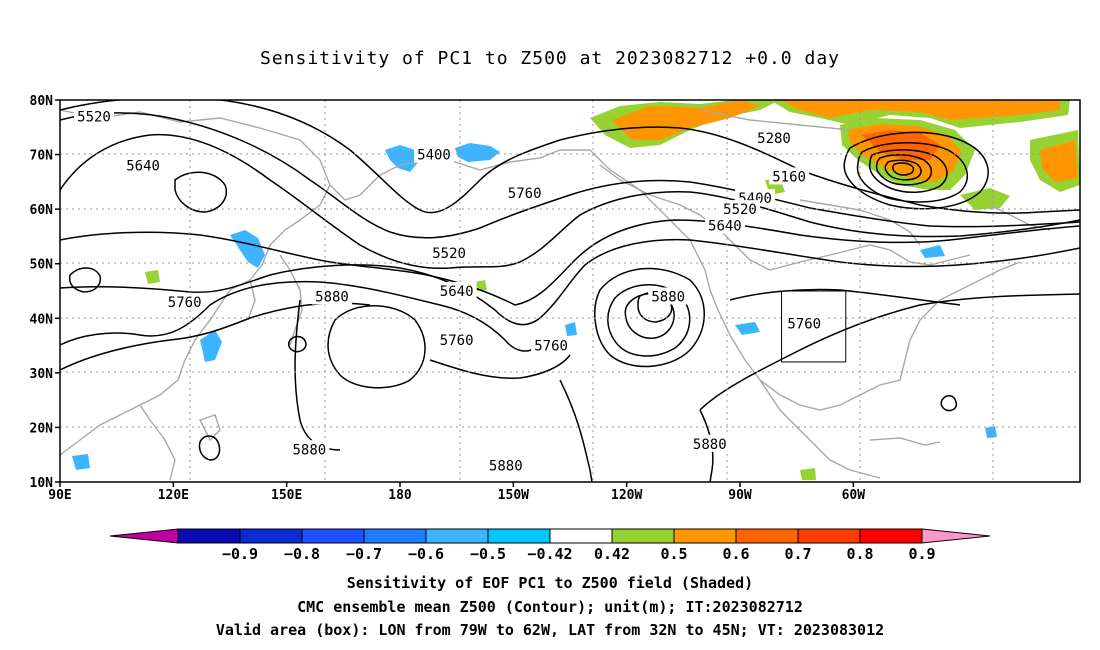 The width and height of the screenshot is (1100, 650). I want to click on colorbar-label: 0.5, so click(673, 554).